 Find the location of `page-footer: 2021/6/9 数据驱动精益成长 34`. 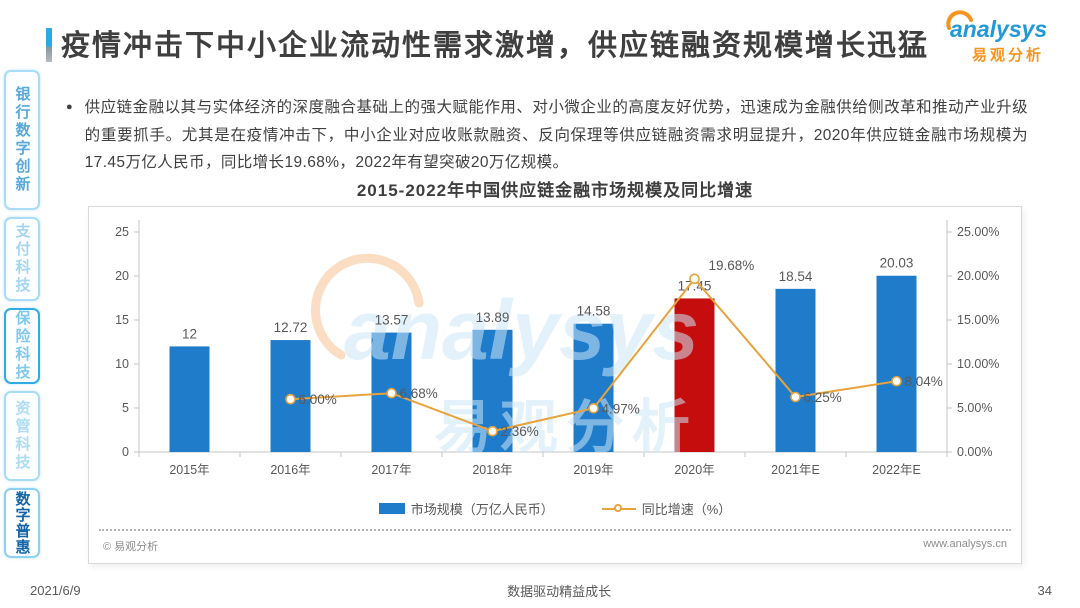

page-footer: 2021/6/9 数据驱动精益成长 34 is located at coordinates (540, 590).